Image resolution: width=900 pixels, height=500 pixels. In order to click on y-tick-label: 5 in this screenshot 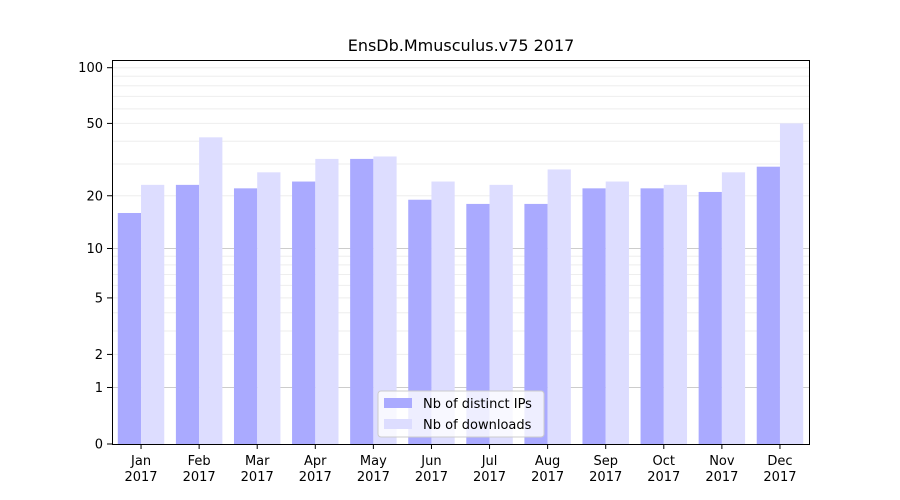, I will do `click(99, 298)`.